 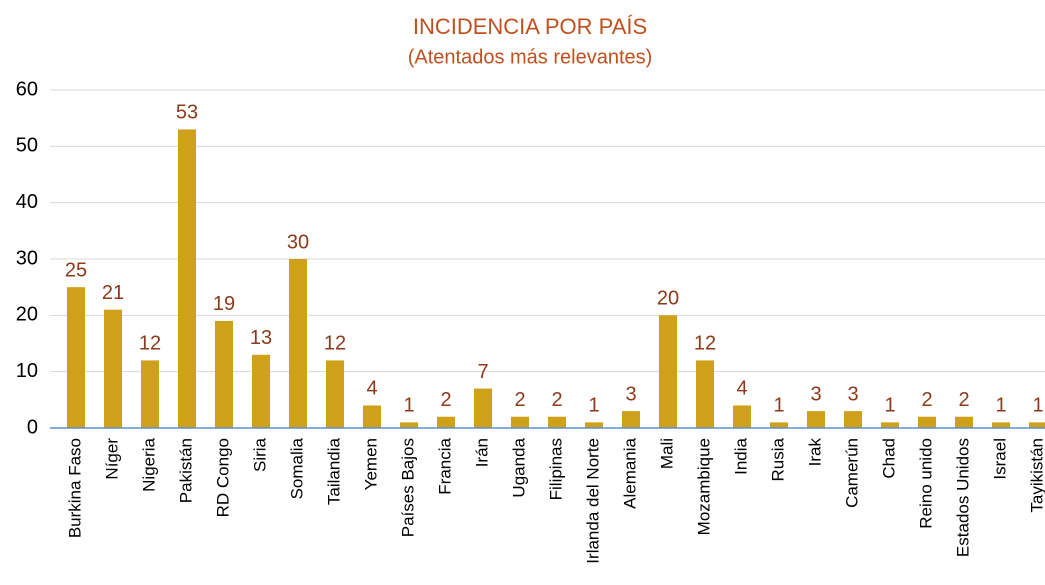 I want to click on y-tick-label: 0, so click(x=32, y=427).